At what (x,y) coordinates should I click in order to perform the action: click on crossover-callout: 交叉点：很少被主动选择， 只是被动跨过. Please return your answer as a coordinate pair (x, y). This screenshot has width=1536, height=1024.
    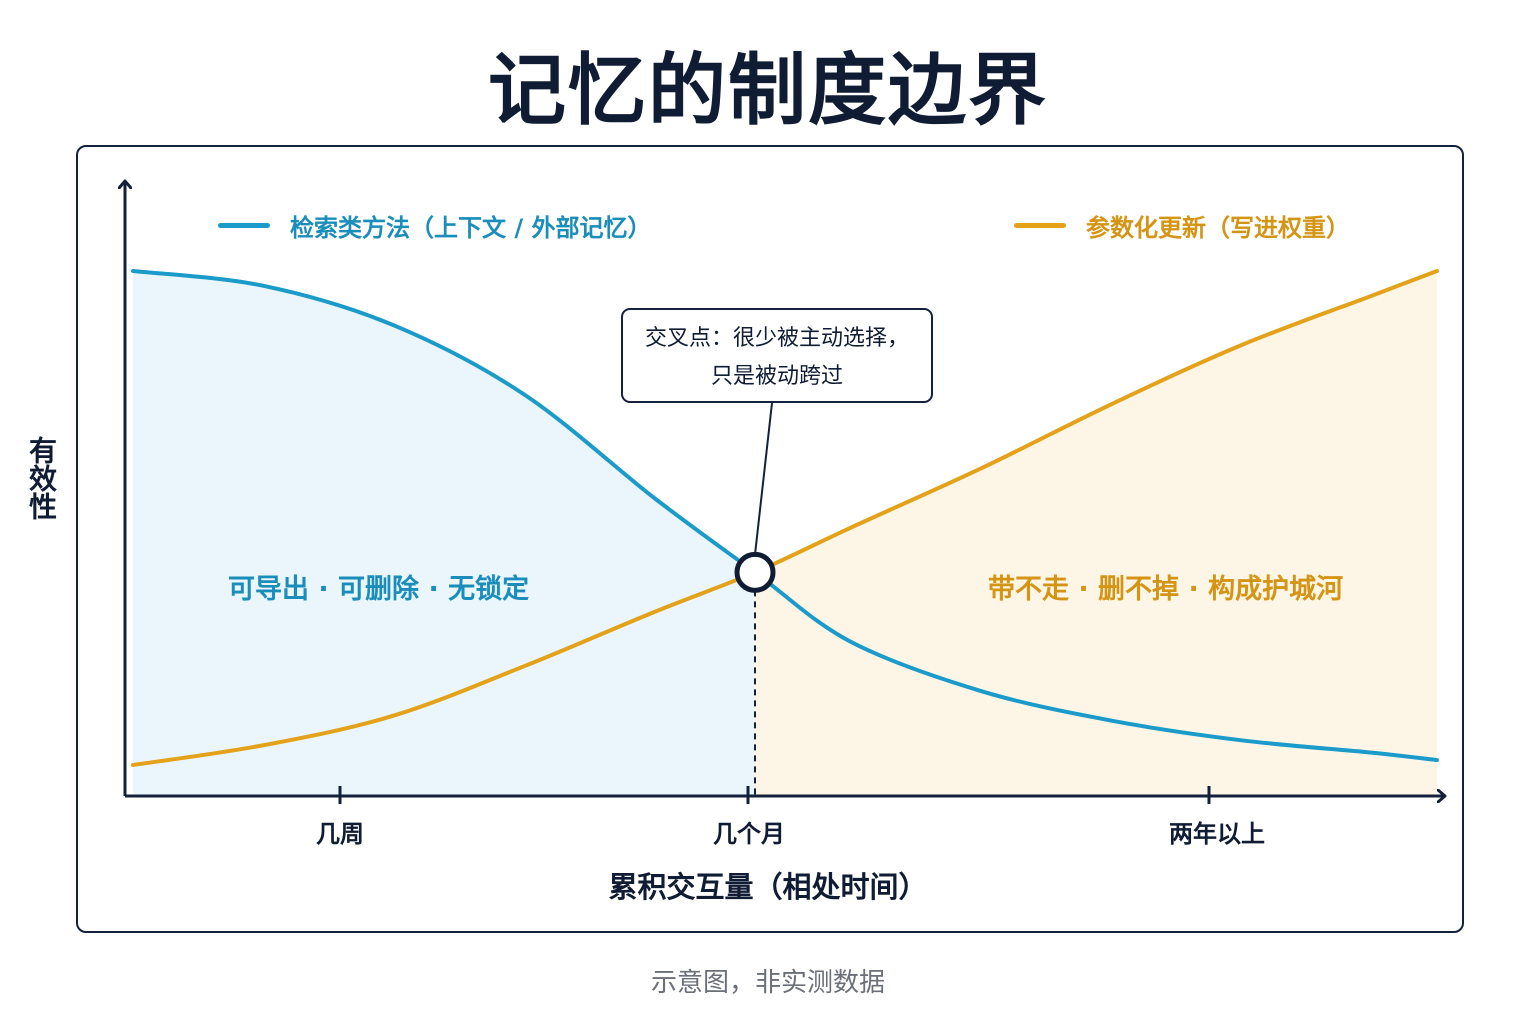
    Looking at the image, I should click on (777, 355).